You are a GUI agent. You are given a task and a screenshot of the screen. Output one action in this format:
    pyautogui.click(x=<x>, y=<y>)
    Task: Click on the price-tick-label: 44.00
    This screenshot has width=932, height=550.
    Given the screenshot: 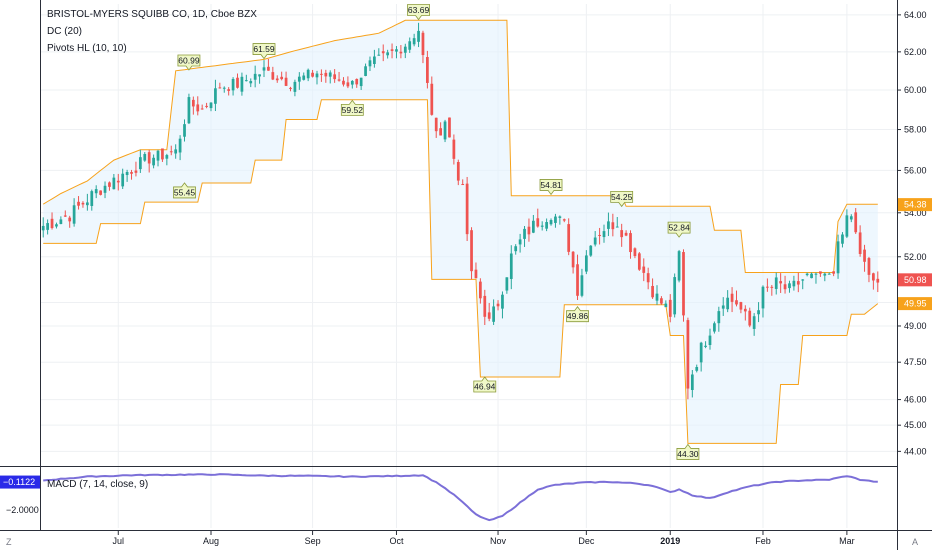 What is the action you would take?
    pyautogui.click(x=915, y=451)
    